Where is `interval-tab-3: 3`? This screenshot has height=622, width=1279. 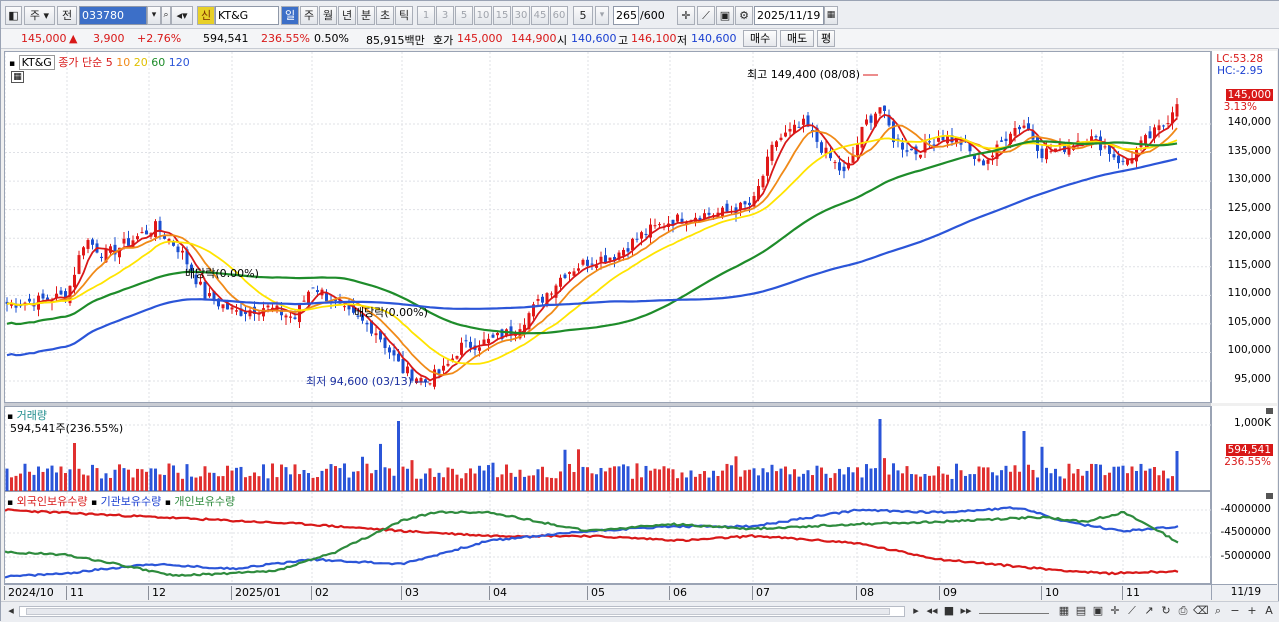 interval-tab-3: 3 is located at coordinates (445, 15).